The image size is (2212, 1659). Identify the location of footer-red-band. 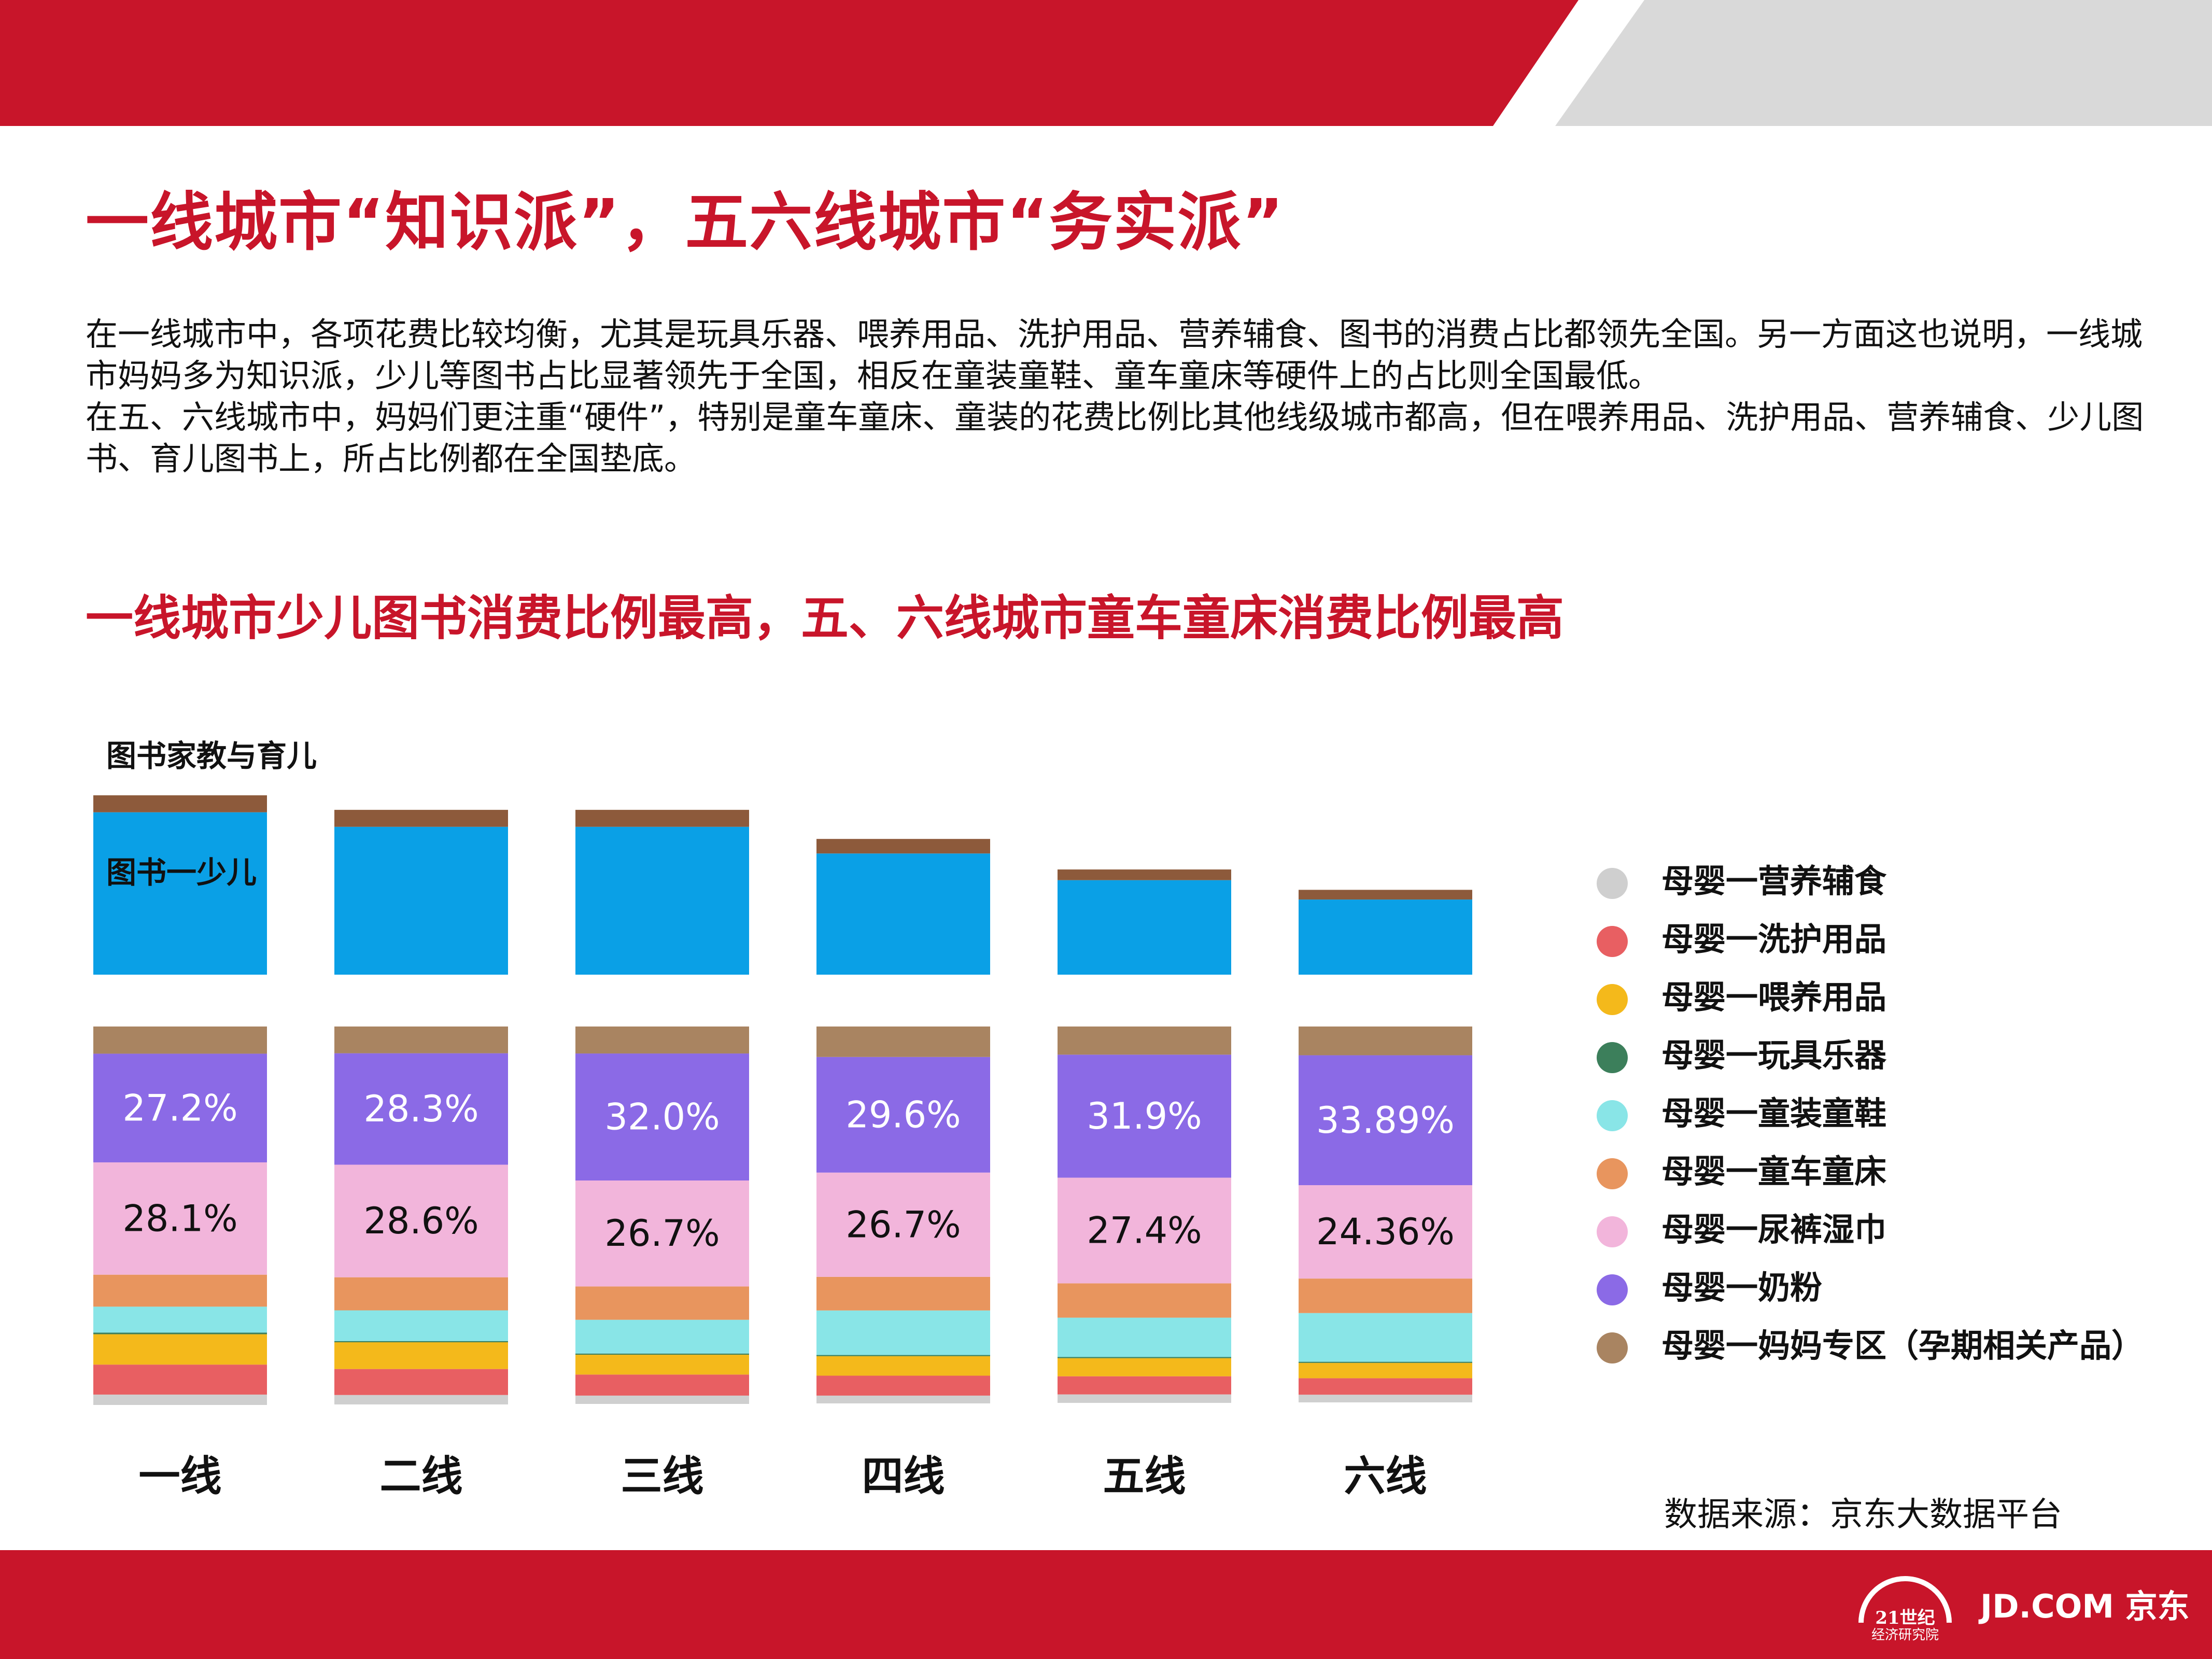
(1106, 1604).